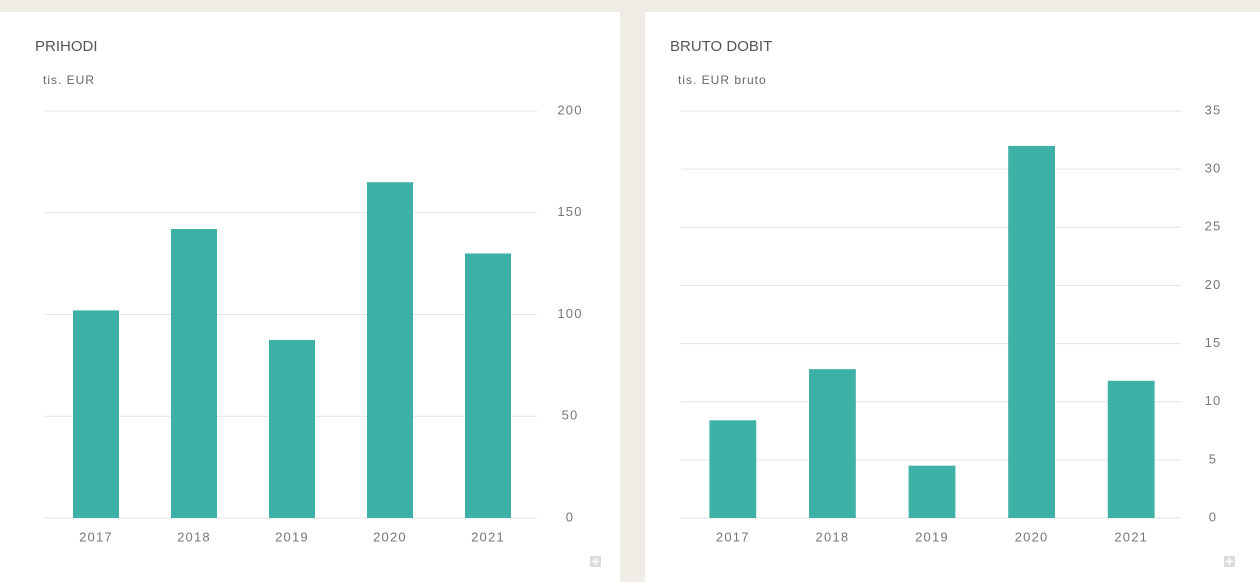  I want to click on y-tick-label: 30, so click(1213, 168).